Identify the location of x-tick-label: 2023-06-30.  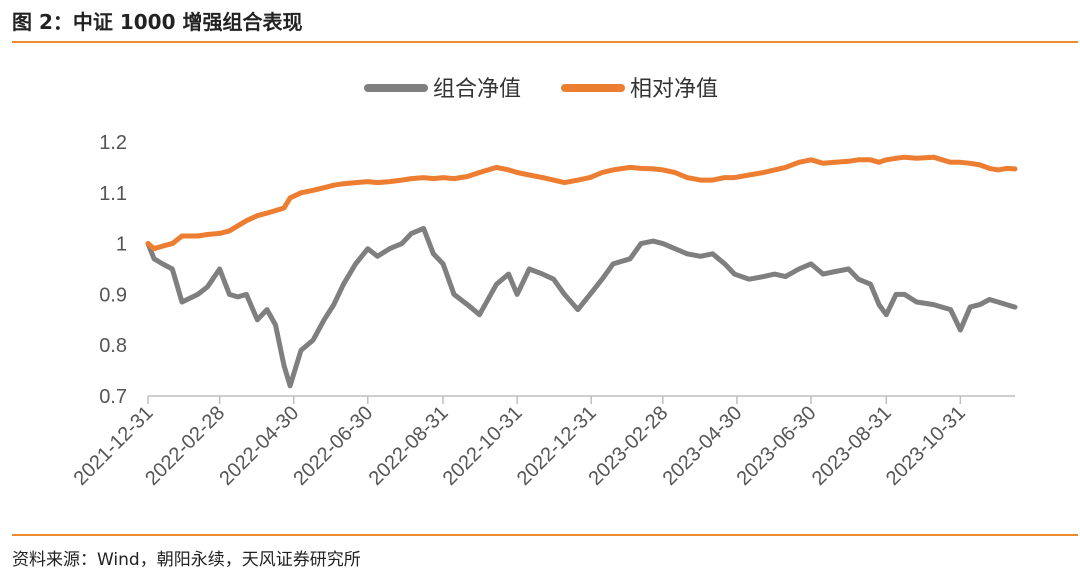
(777, 446).